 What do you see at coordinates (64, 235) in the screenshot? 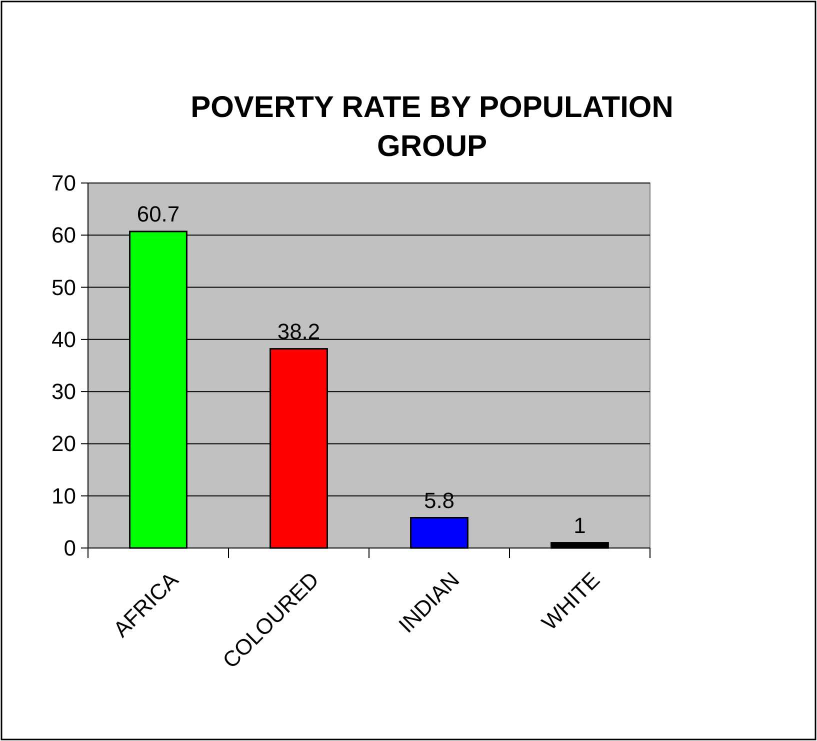
I see `y-tick-label: 60` at bounding box center [64, 235].